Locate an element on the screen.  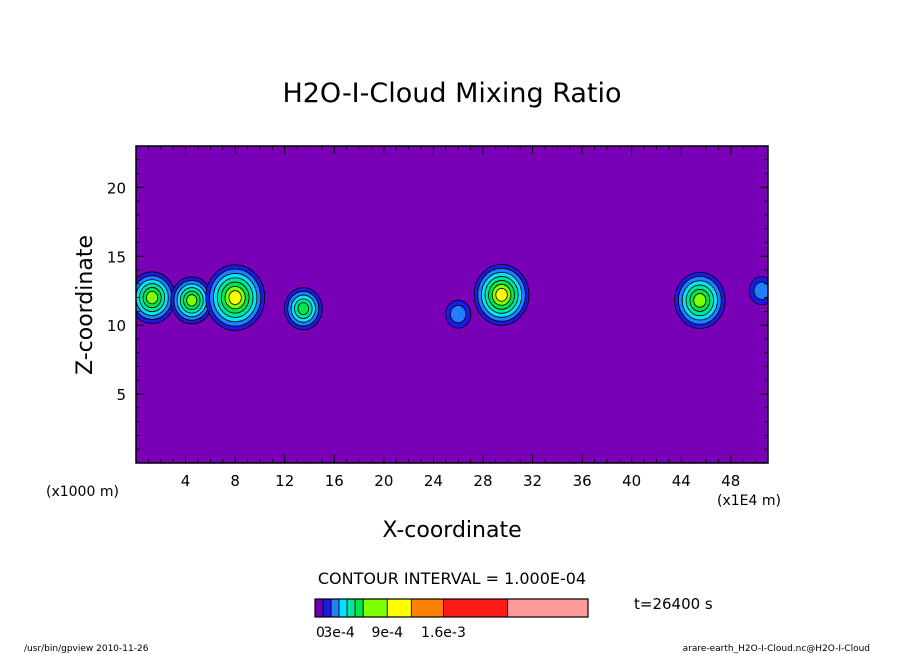
y-axis-label: Z-coordinate is located at coordinates (85, 305).